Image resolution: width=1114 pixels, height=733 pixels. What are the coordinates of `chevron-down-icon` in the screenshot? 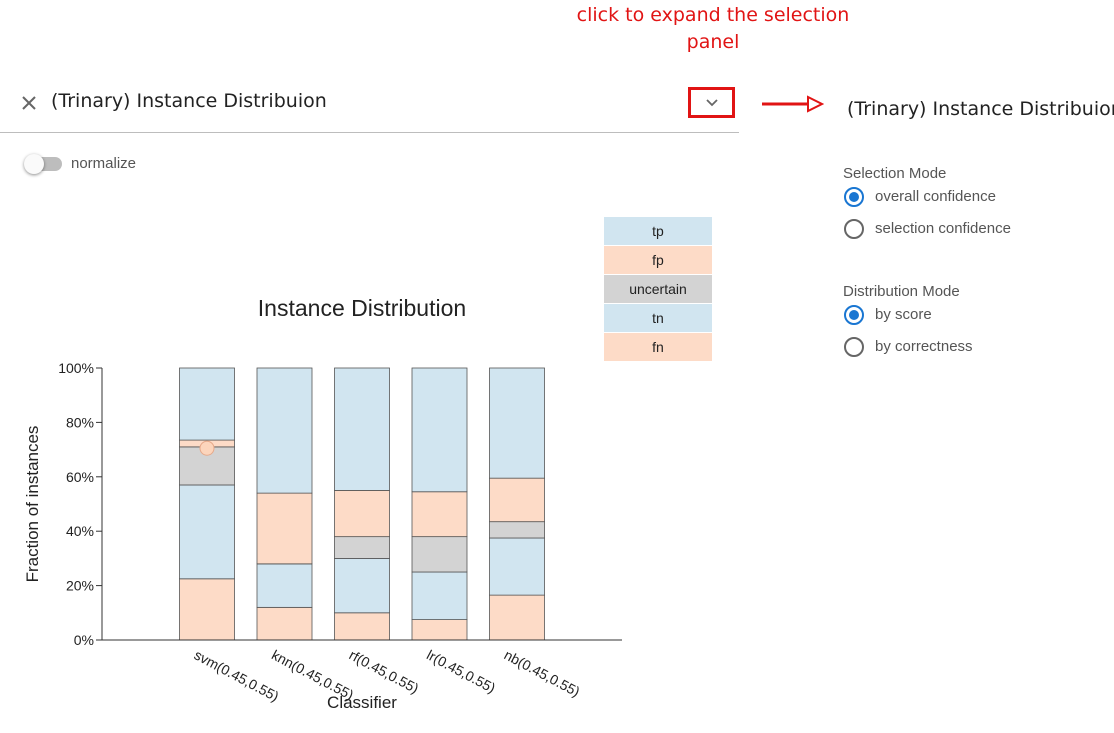 It's located at (712, 103).